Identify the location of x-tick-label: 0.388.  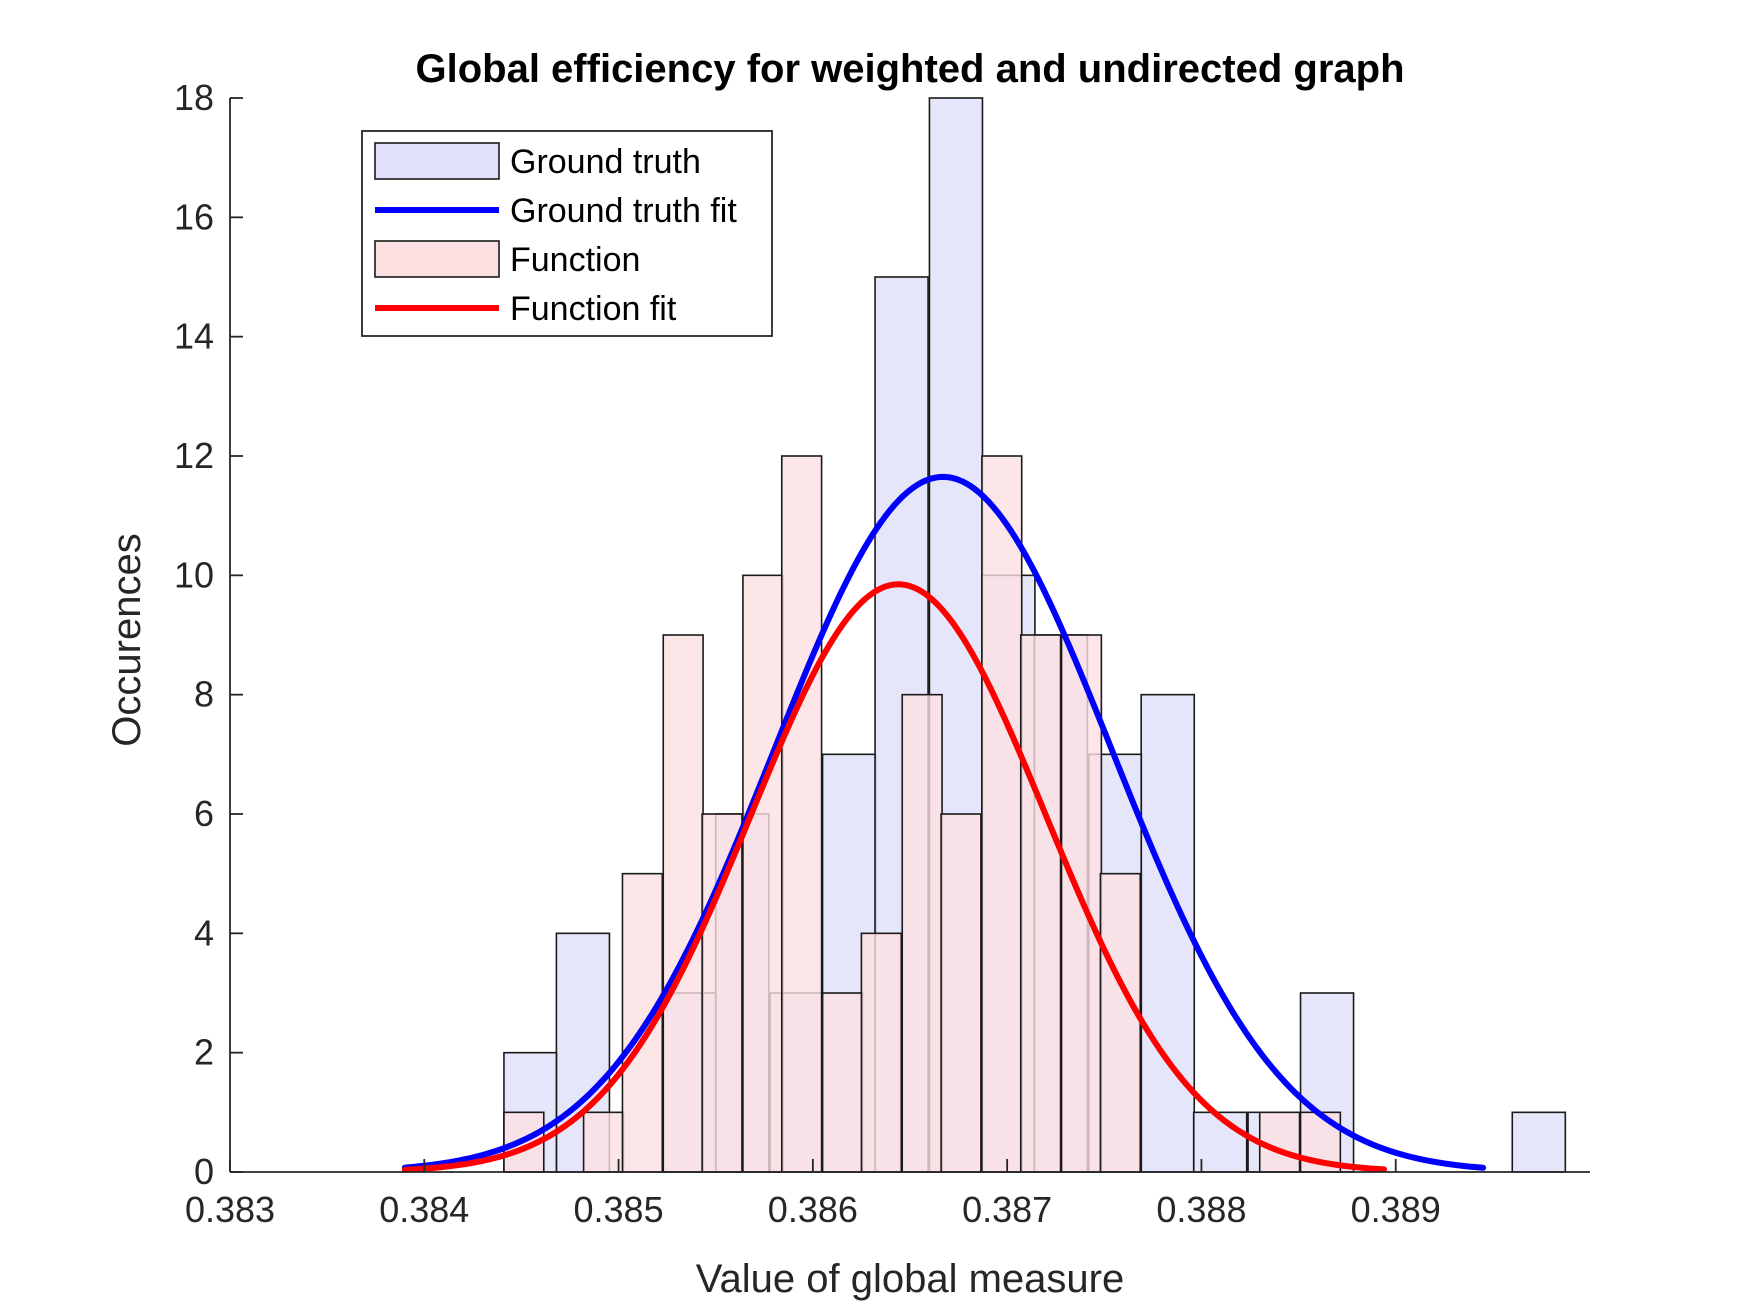
(1201, 1209).